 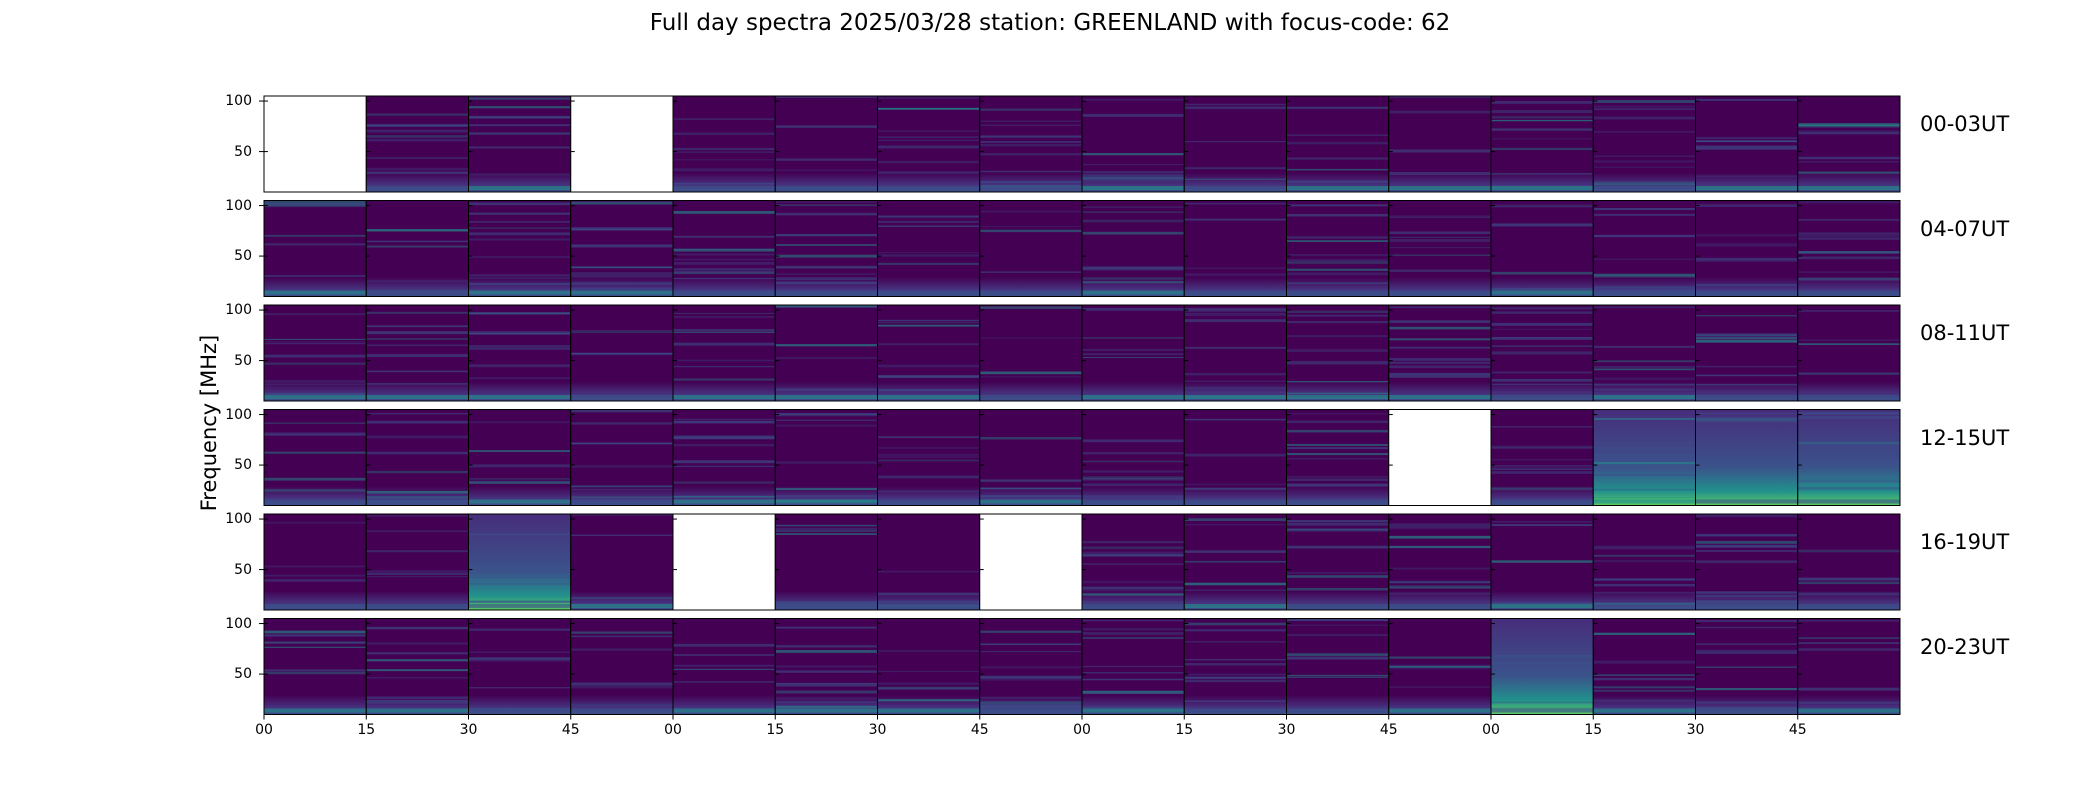 What do you see at coordinates (243, 151) in the screenshot?
I see `y-tick-label: 50` at bounding box center [243, 151].